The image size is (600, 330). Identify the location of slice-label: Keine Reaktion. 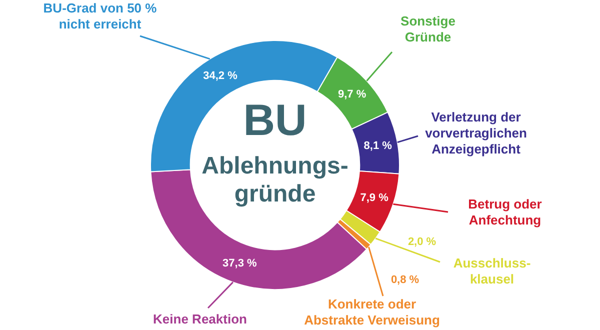
(200, 319).